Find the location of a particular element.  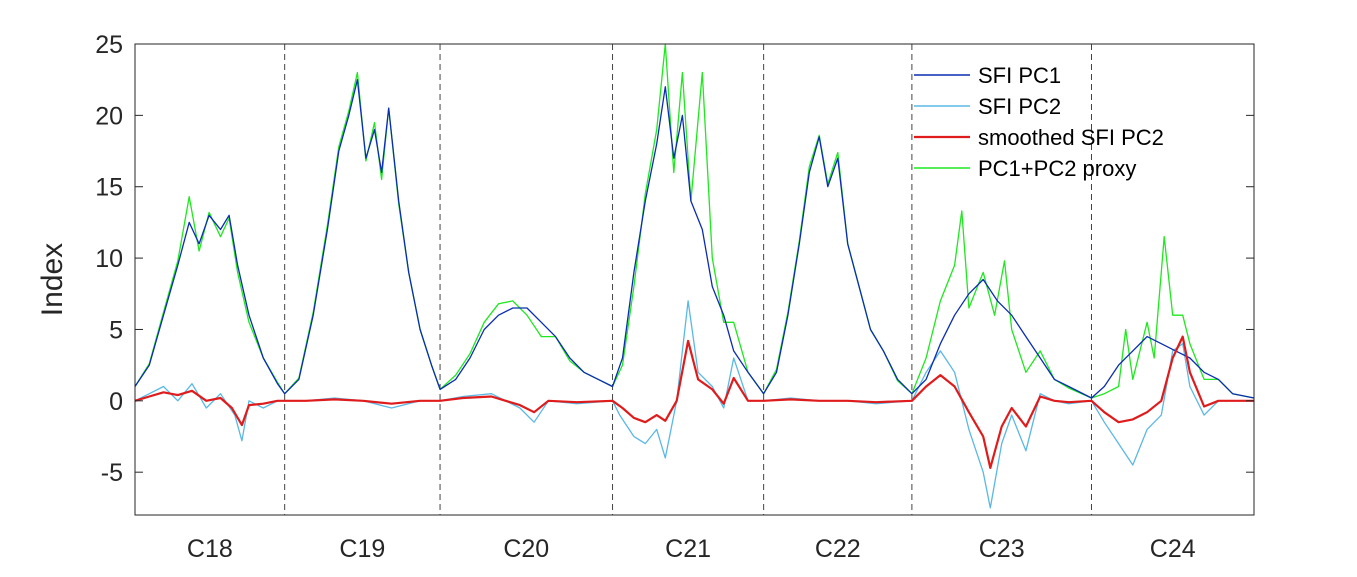

cycle-label-c22: C22 is located at coordinates (838, 549).